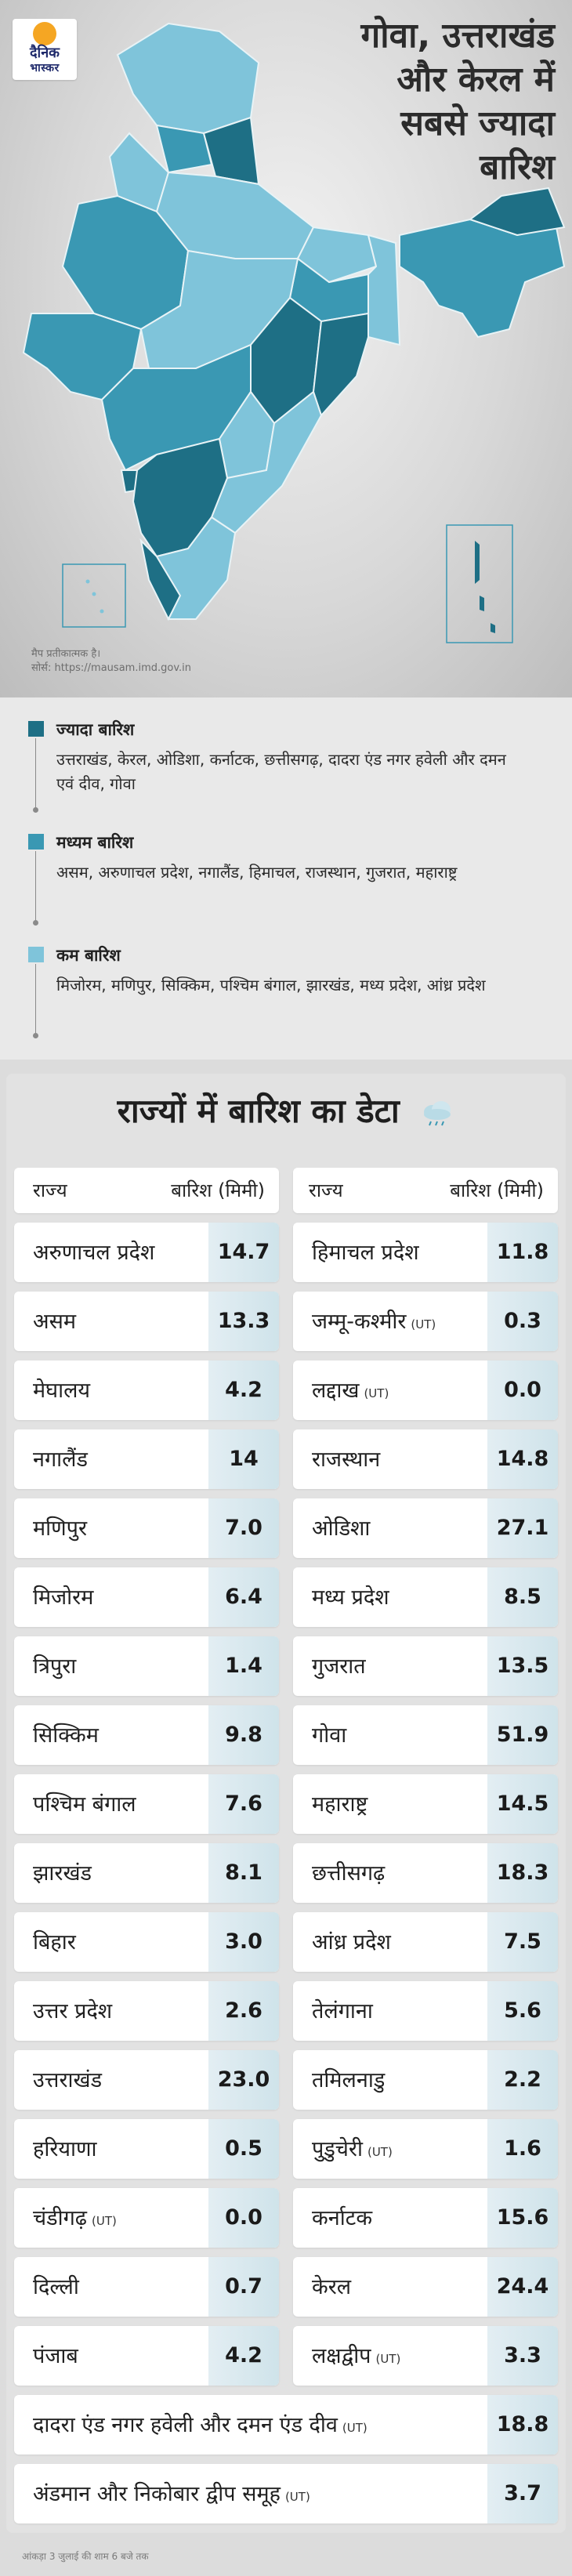 This screenshot has height=2576, width=572. Describe the element at coordinates (95, 729) in the screenshot. I see `legend-label: ज्यादा बारिश` at that location.